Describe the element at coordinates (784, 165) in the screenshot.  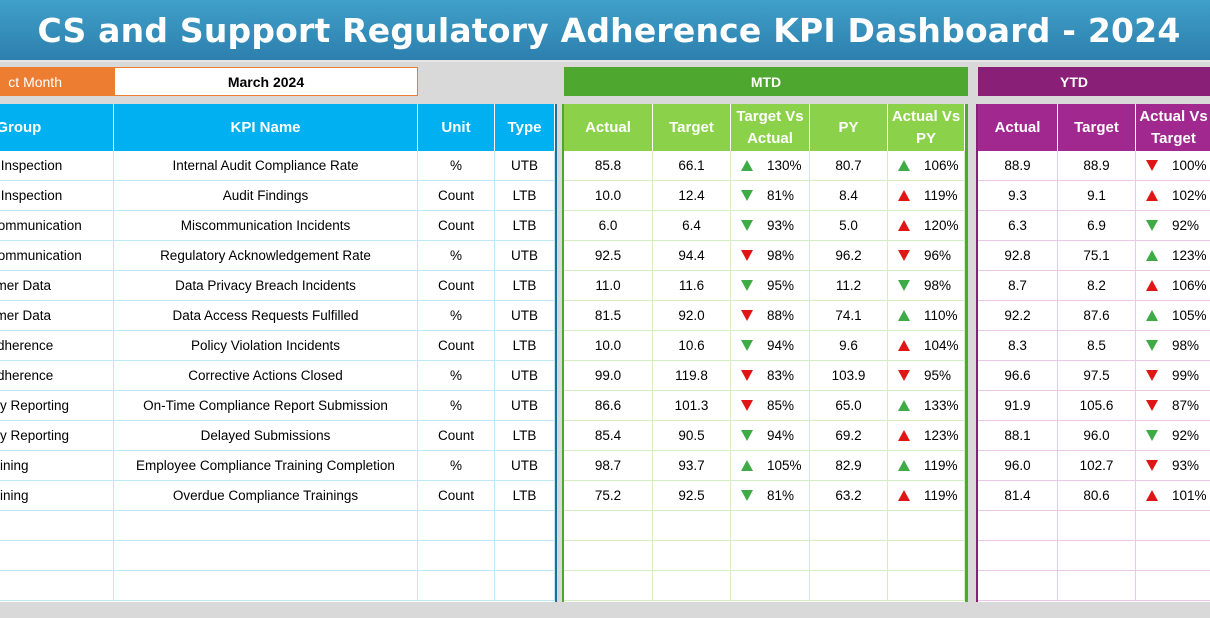
I see `percent-value: 130%` at that location.